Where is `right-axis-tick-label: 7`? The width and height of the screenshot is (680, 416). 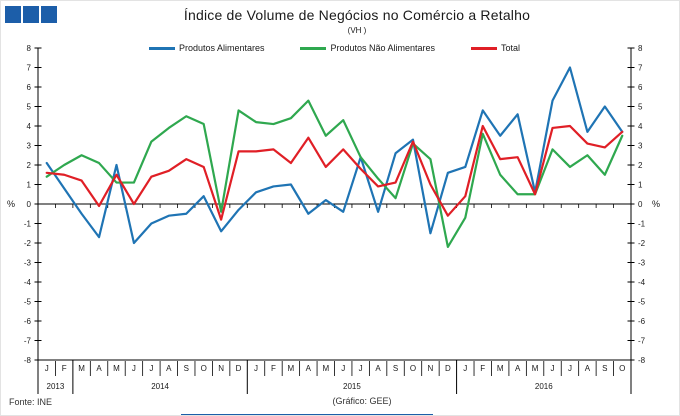
right-axis-tick-label: 7 is located at coordinates (640, 68).